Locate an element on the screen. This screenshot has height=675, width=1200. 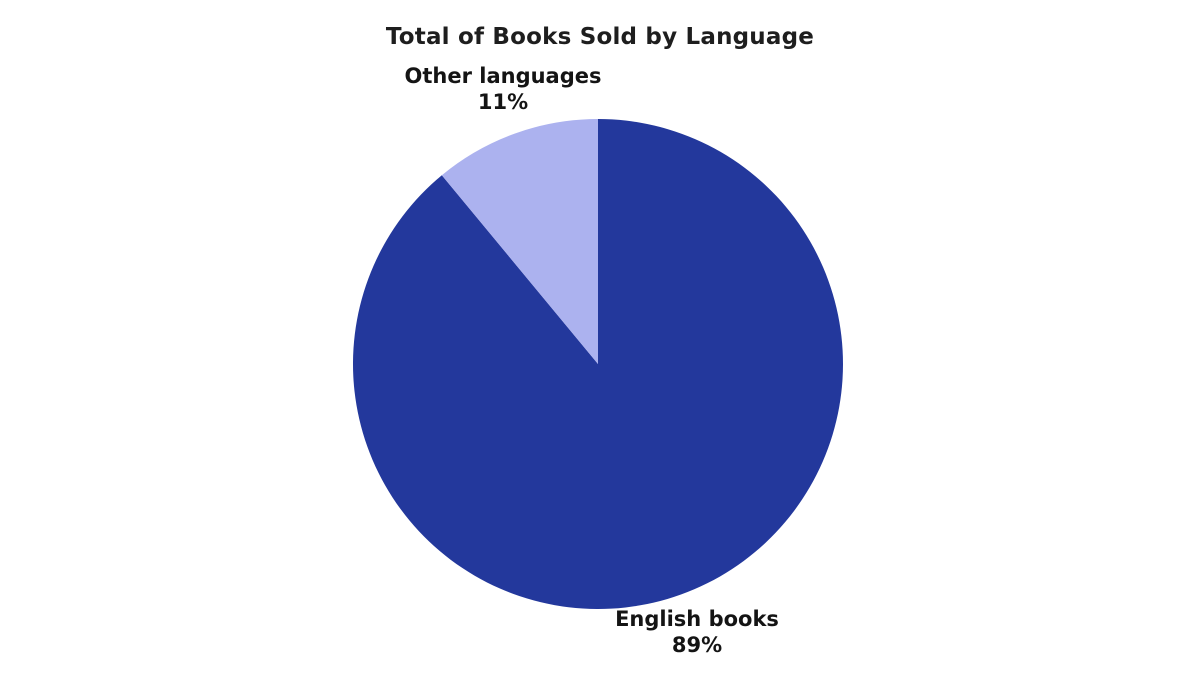
slice-label-other-languages: Other languages 11% is located at coordinates (503, 89).